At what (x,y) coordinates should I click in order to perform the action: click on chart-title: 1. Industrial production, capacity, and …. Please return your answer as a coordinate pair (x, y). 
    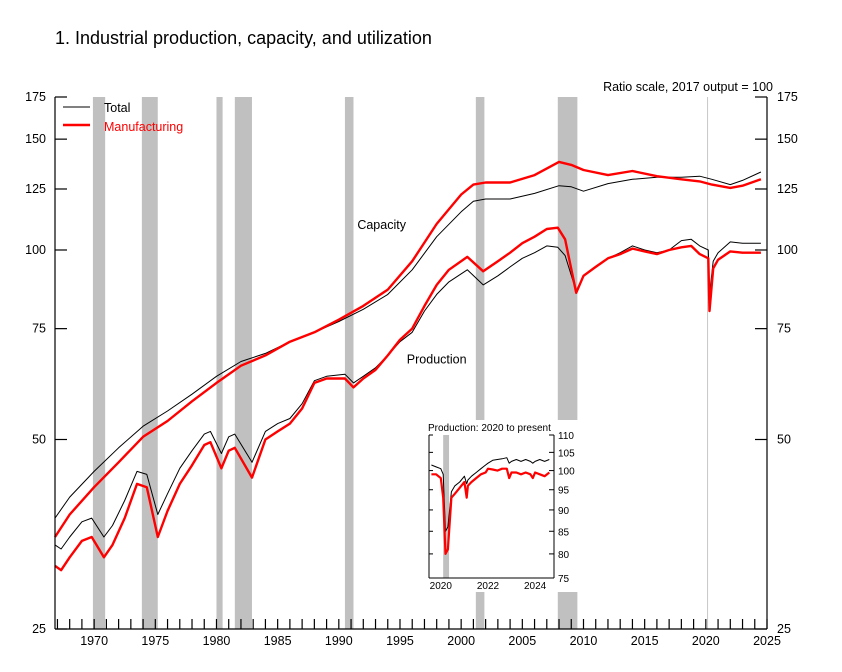
    Looking at the image, I should click on (243, 38).